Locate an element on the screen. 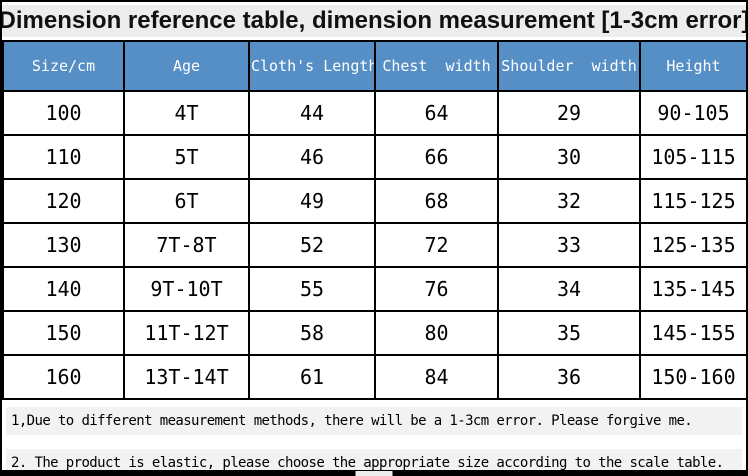 This screenshot has height=476, width=748. table-cell: 115-125 is located at coordinates (692, 201).